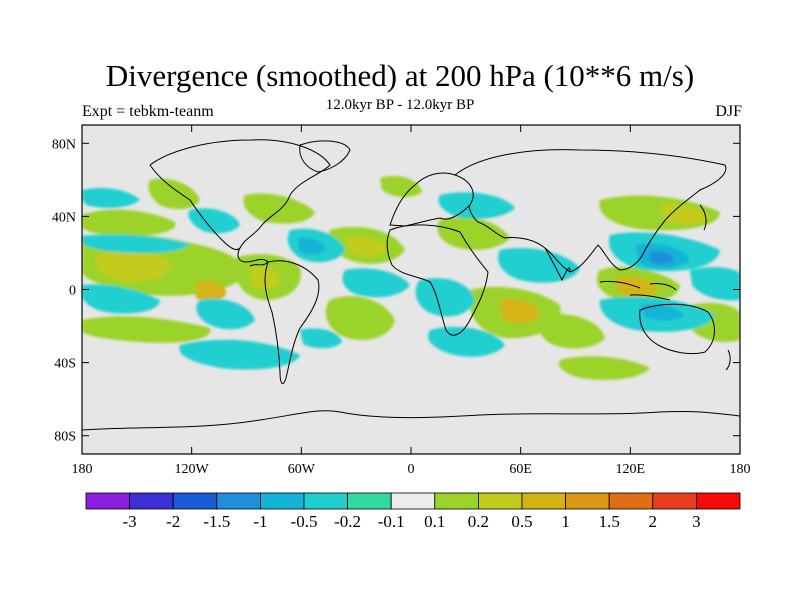 This screenshot has height=600, width=800. I want to click on colorbar-label: 2, so click(653, 521).